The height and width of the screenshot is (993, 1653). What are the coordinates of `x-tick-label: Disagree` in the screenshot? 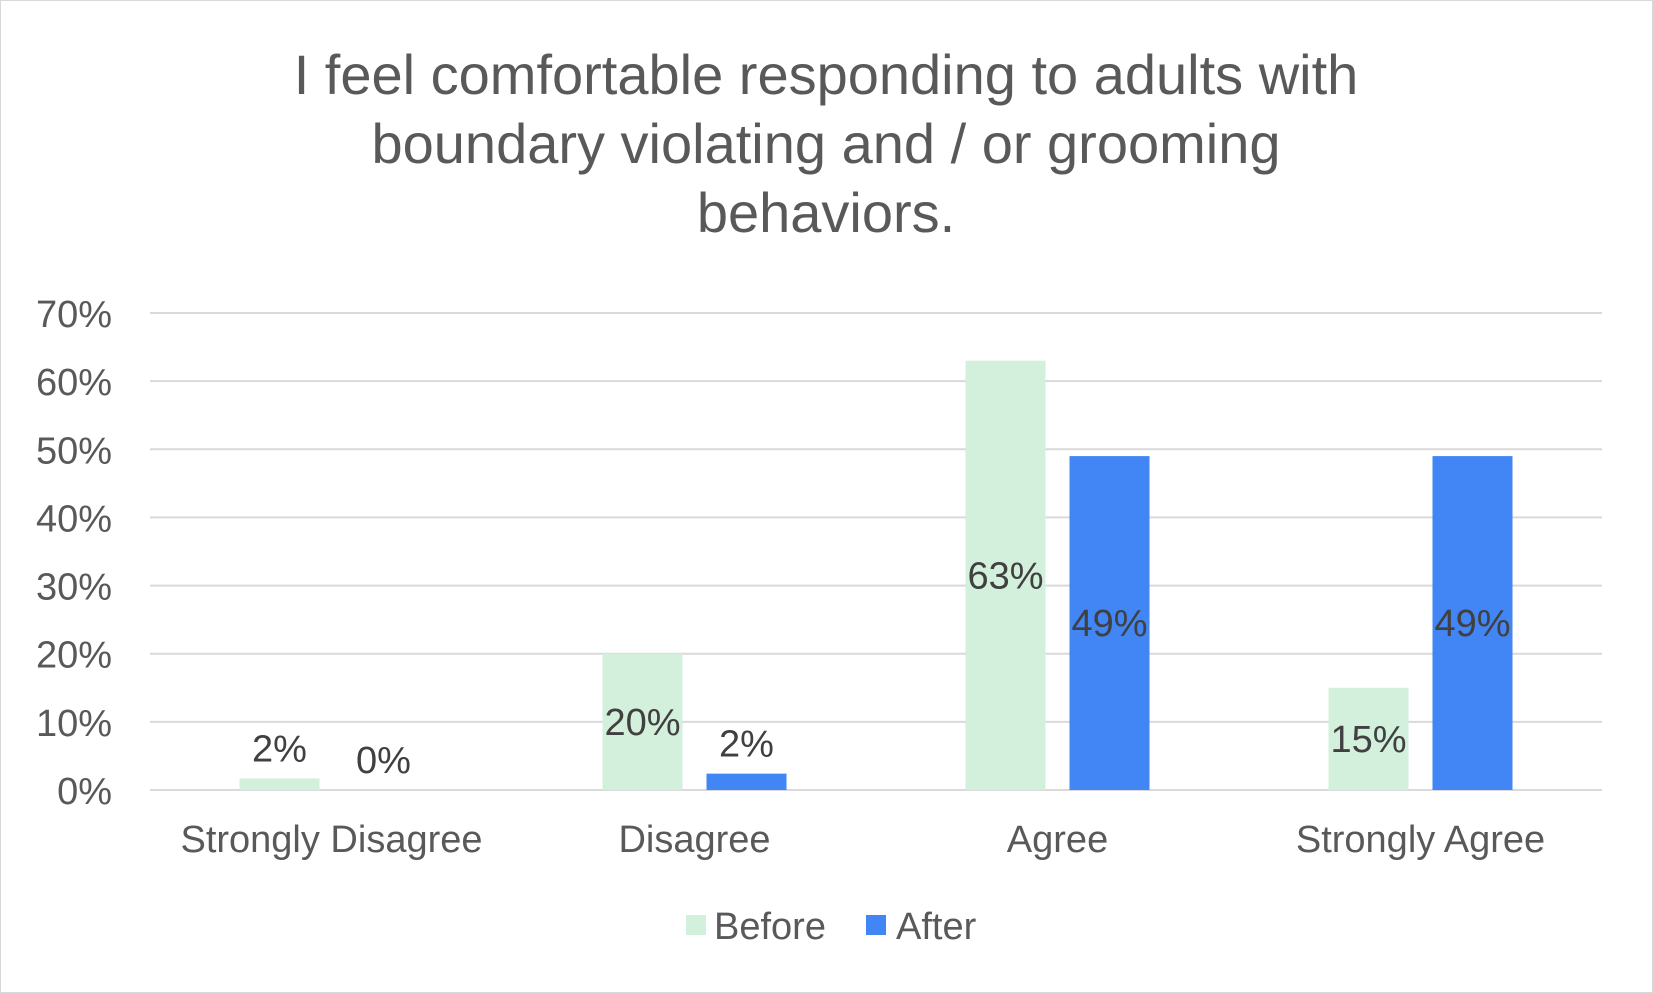 It's located at (694, 840).